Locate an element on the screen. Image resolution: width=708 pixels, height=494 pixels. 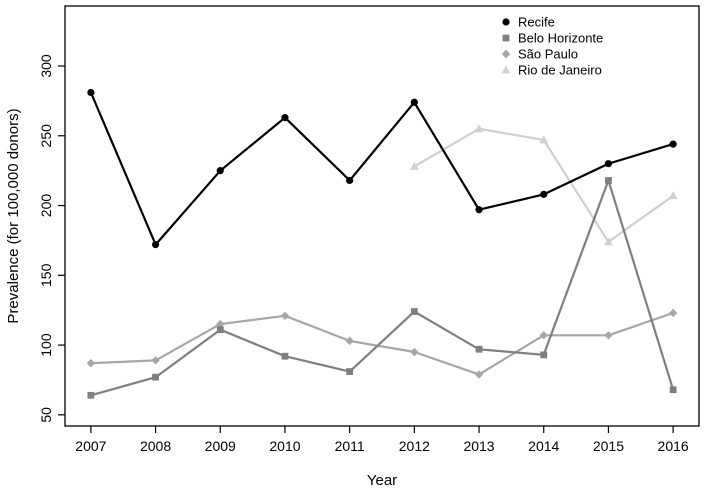
data-point-recife-2009 is located at coordinates (220, 171).